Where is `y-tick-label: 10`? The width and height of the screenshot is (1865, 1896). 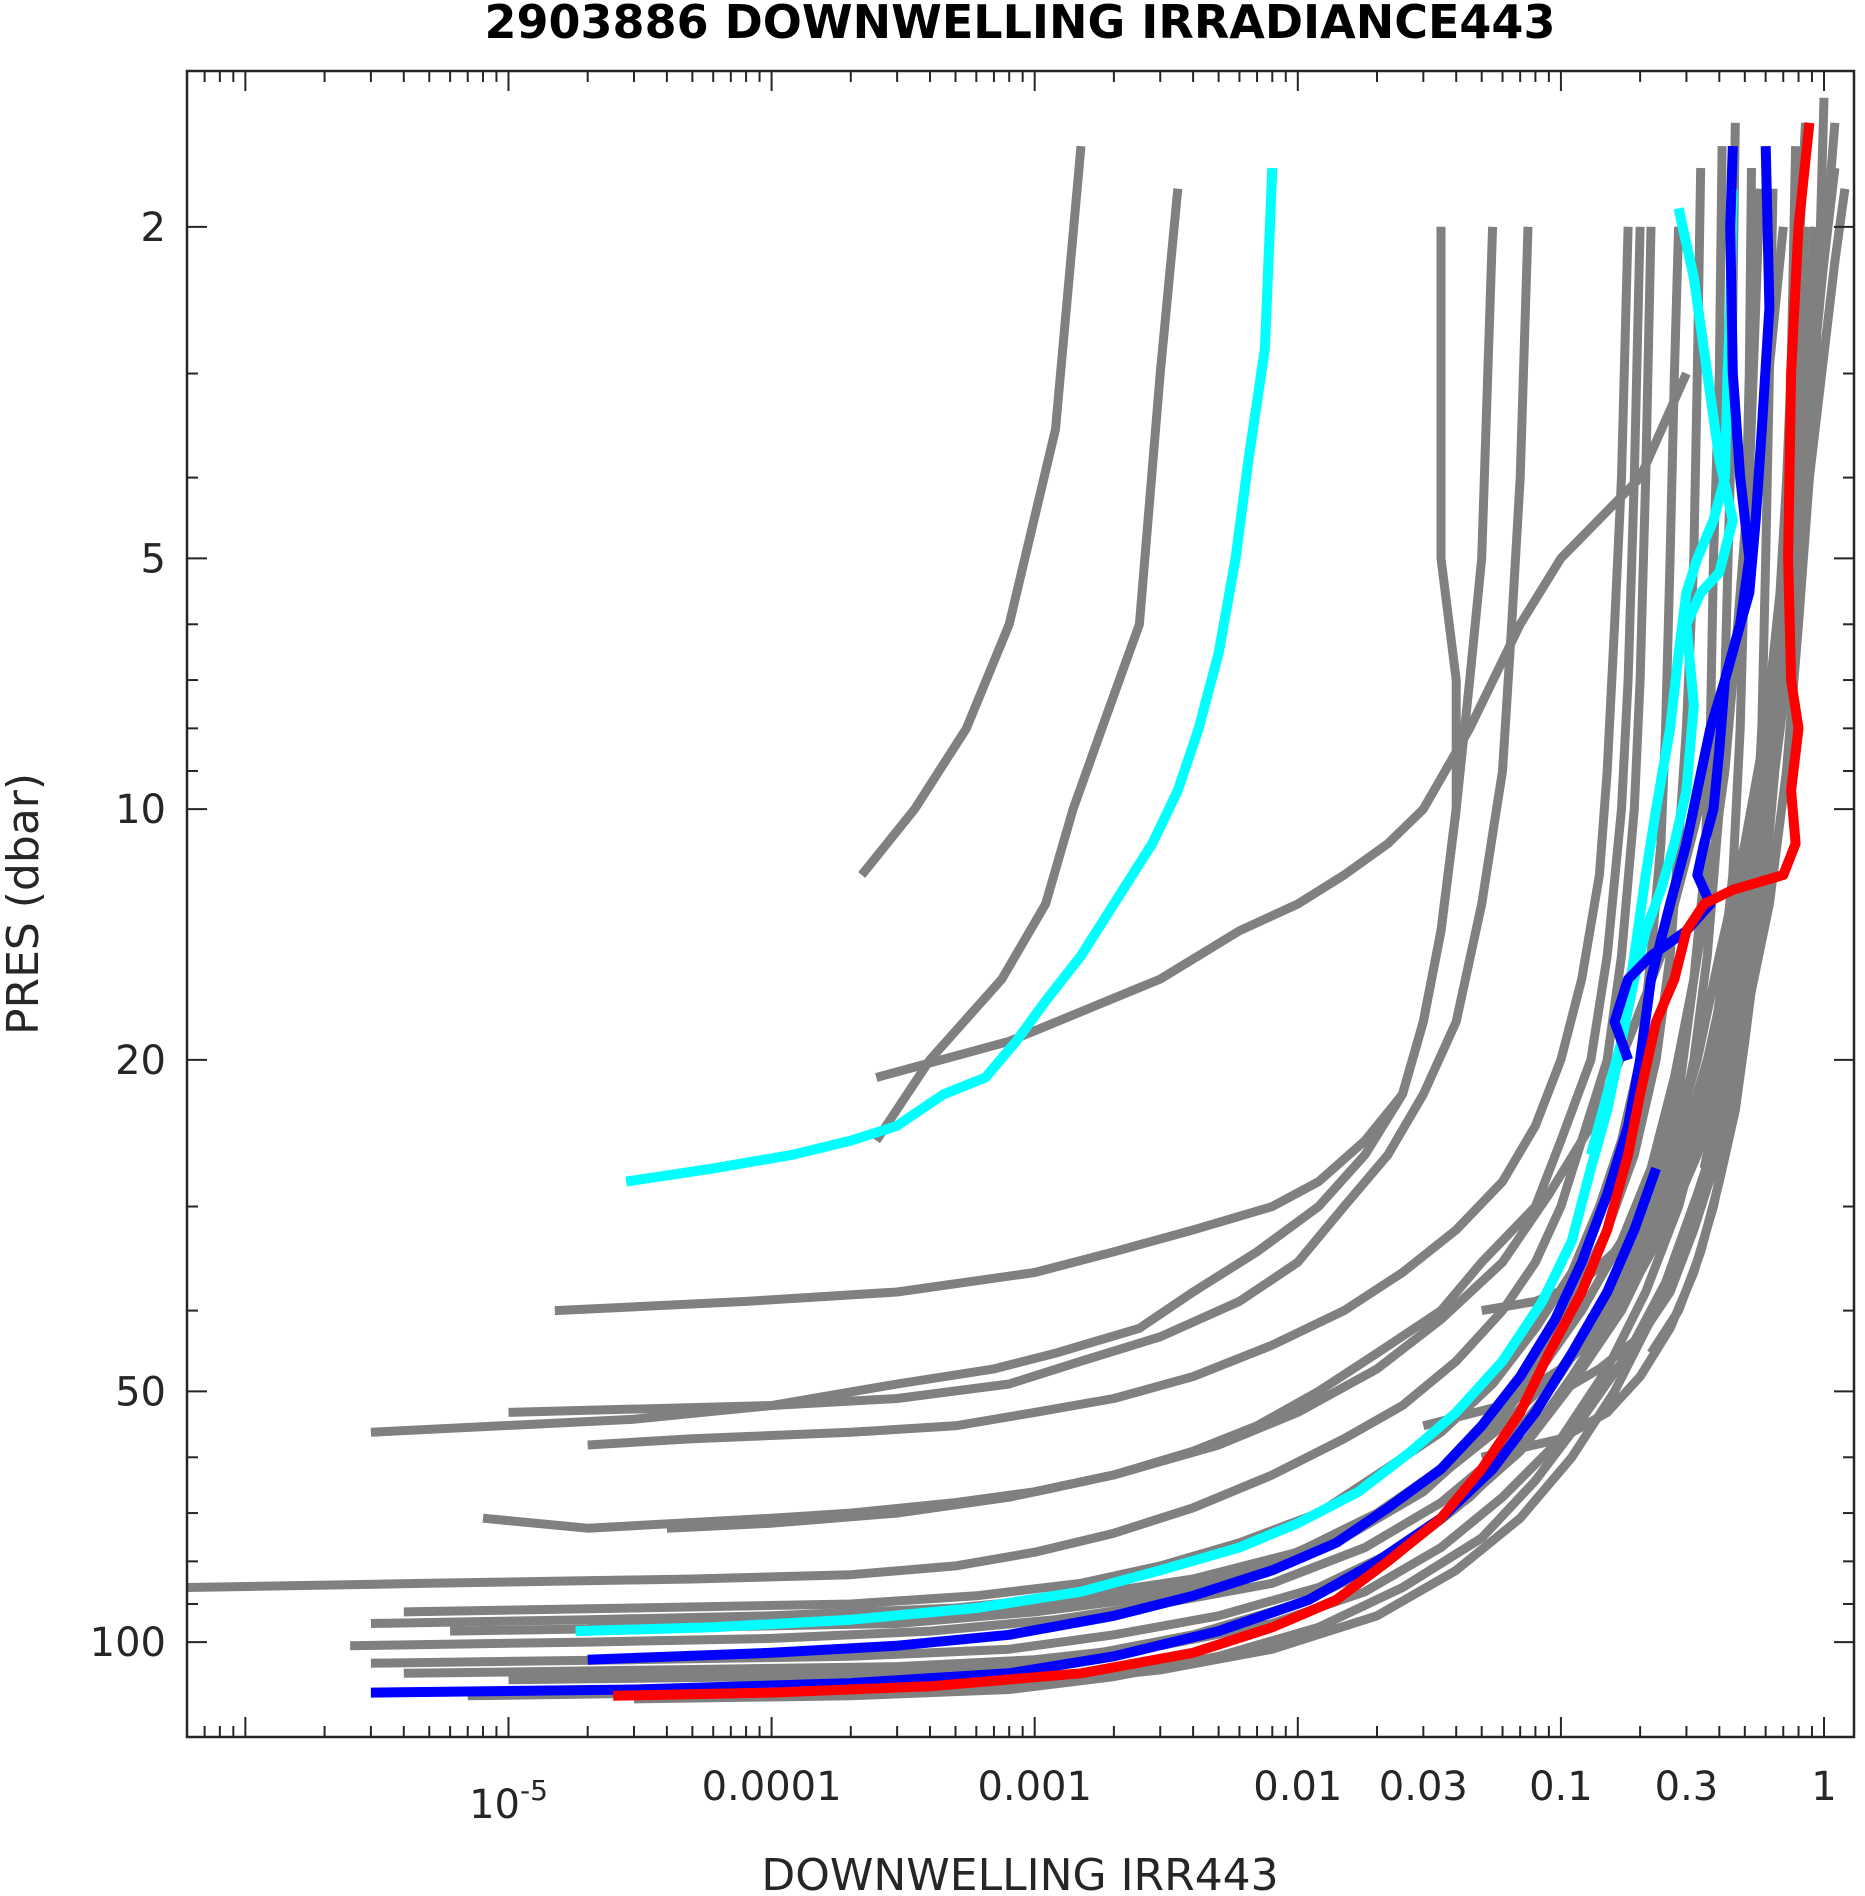 y-tick-label: 10 is located at coordinates (140, 810).